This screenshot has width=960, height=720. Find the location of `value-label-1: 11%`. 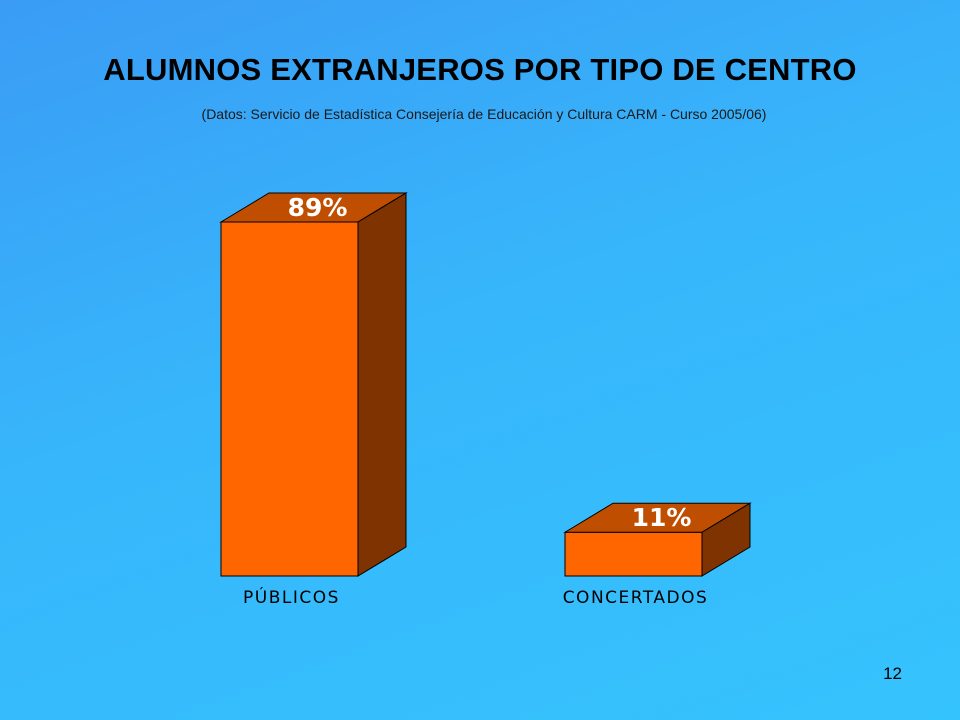

value-label-1: 11% is located at coordinates (662, 517).